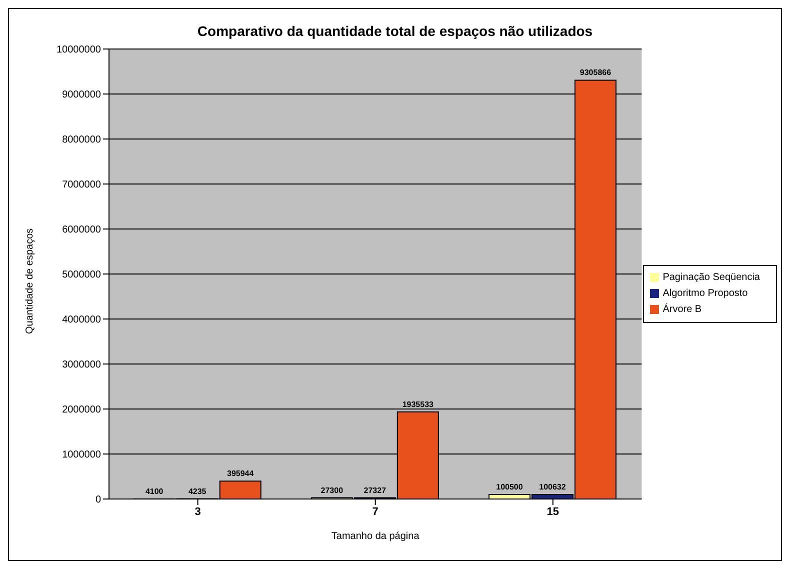  What do you see at coordinates (82, 95) in the screenshot?
I see `y-tick-label: 9000000` at bounding box center [82, 95].